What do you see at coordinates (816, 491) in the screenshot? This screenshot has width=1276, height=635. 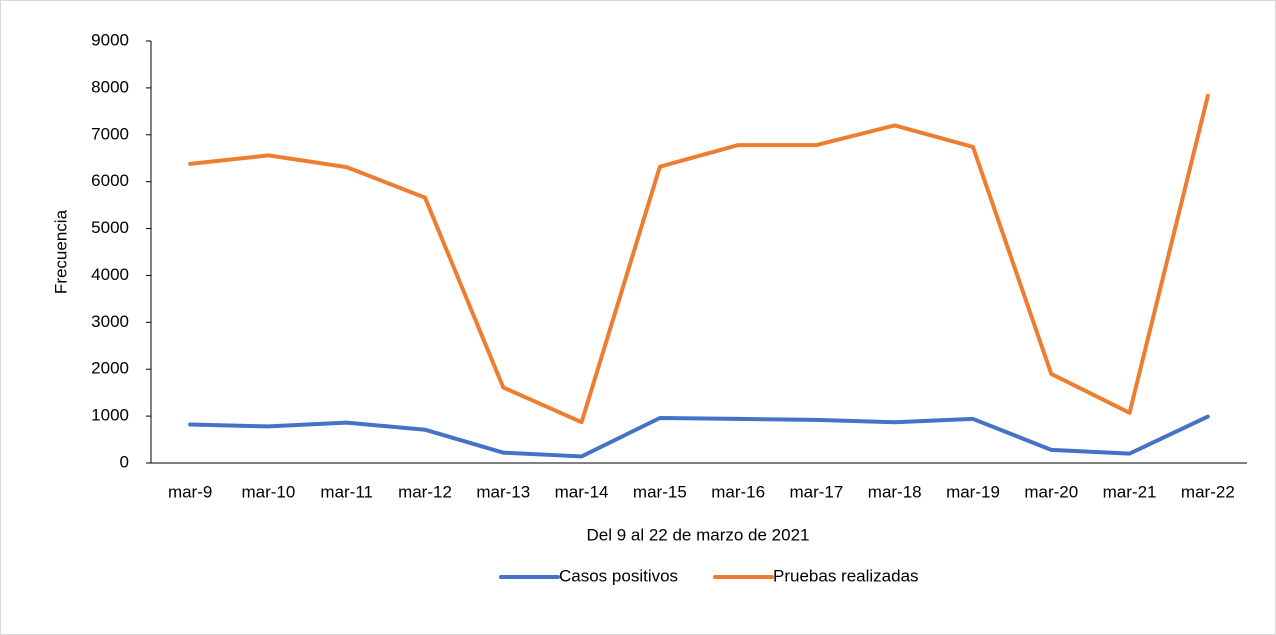 I see `x-tick-label: mar-17` at bounding box center [816, 491].